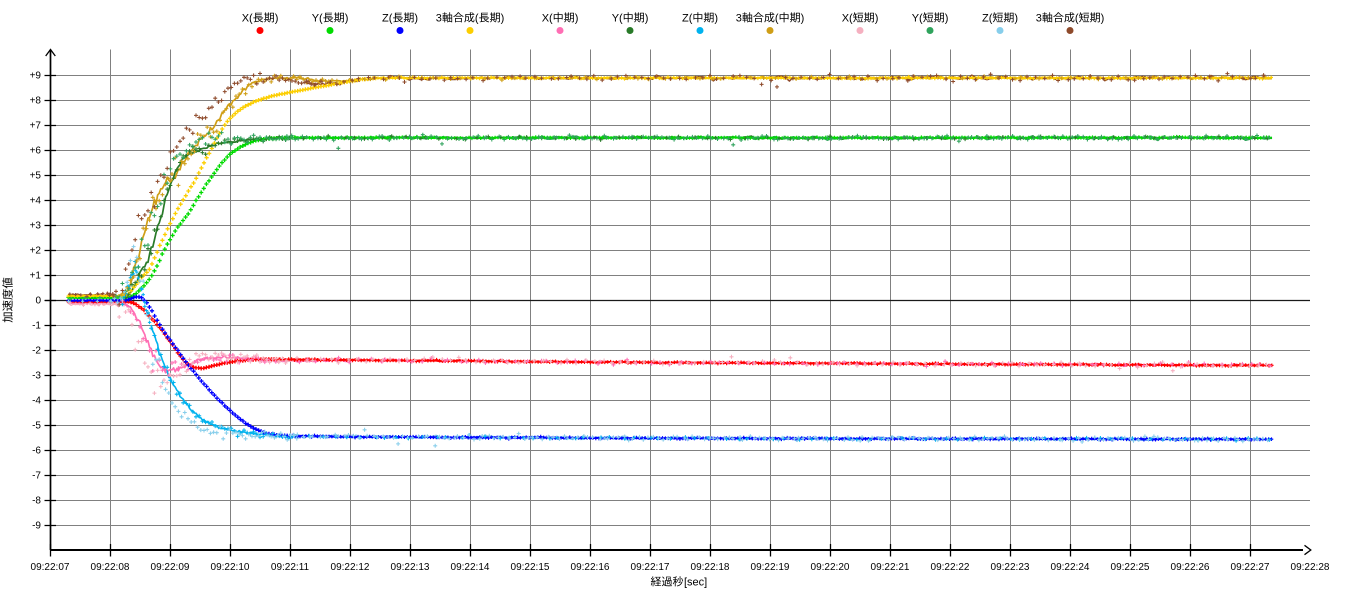 The width and height of the screenshot is (1350, 615). What do you see at coordinates (890, 567) in the screenshot?
I see `svg-text: 09:22:21` at bounding box center [890, 567].